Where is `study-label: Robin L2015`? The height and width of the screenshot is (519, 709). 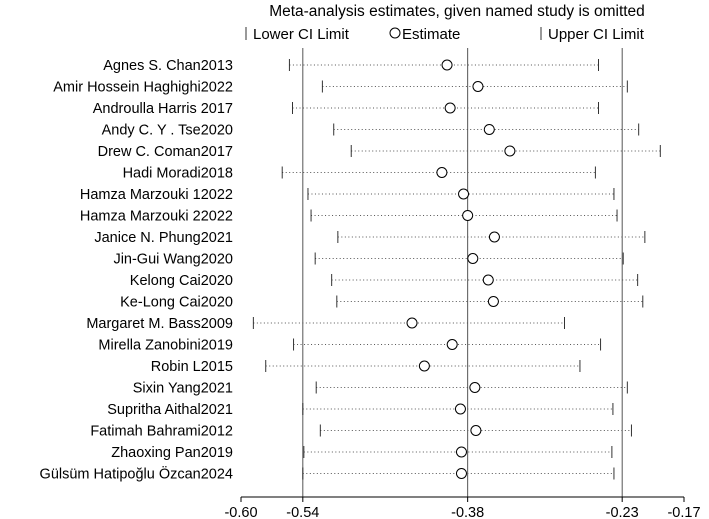
study-label: Robin L2015 is located at coordinates (192, 367).